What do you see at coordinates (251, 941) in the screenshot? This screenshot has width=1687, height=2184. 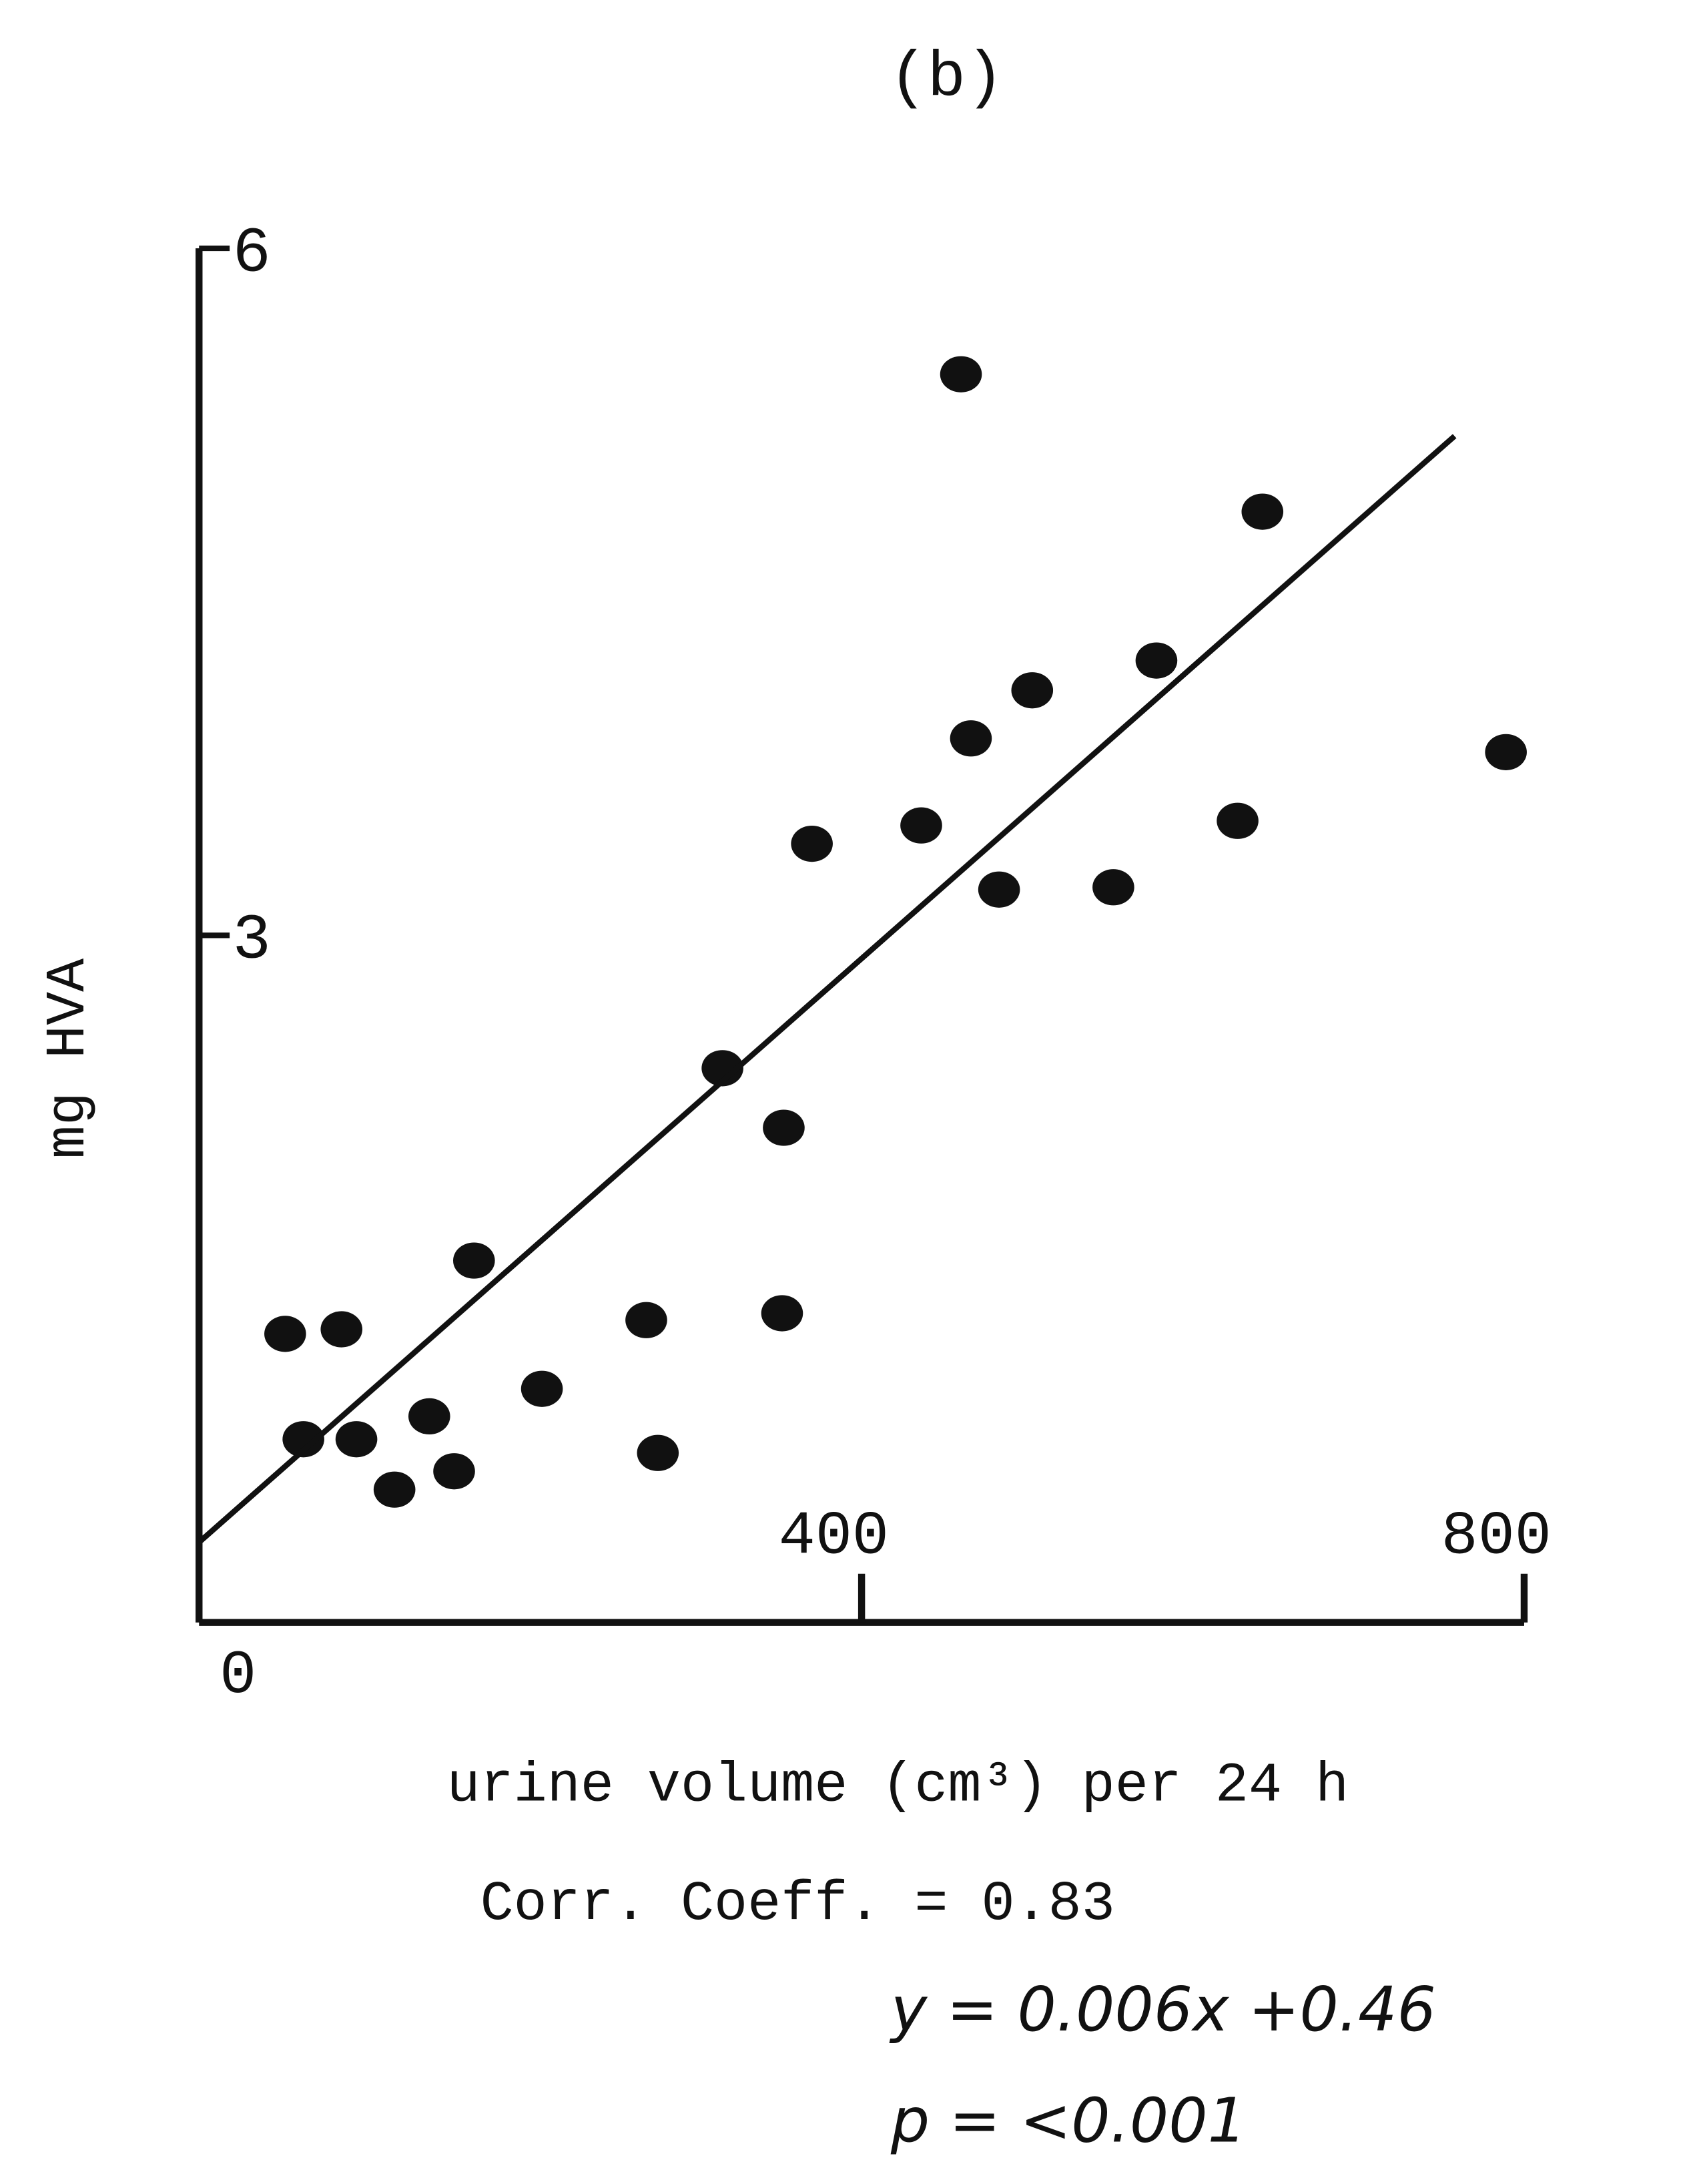 I see `y-tick-label: 3` at bounding box center [251, 941].